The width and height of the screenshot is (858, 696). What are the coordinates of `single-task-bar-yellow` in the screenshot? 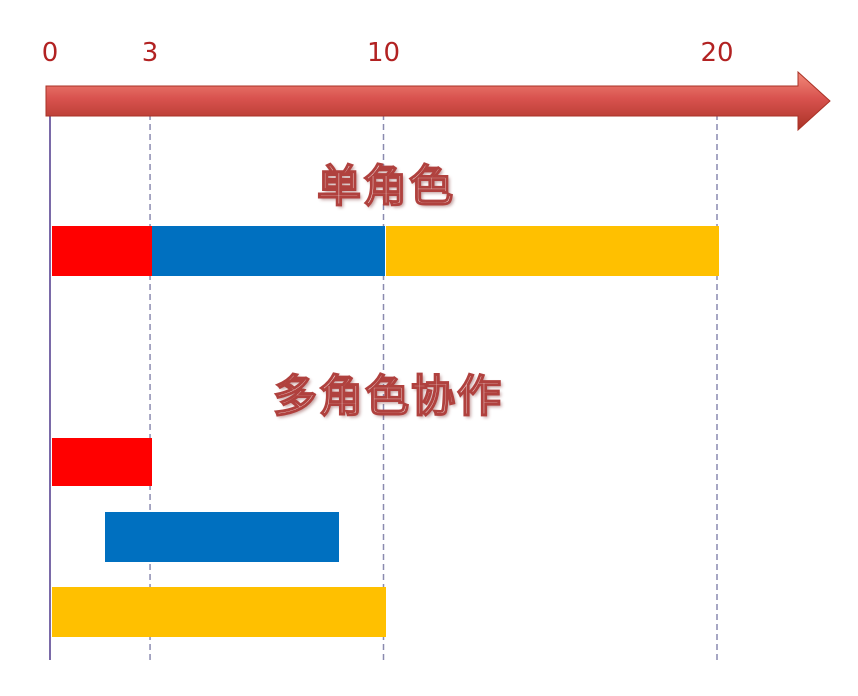 It's located at (552, 251).